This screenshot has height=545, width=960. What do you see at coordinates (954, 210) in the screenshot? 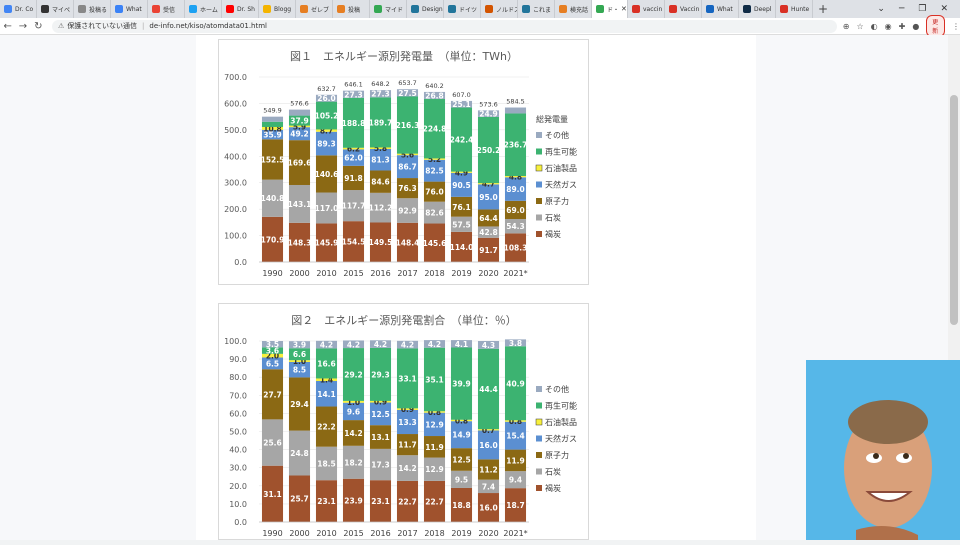
I see `scrollbar-thumb` at bounding box center [954, 210].